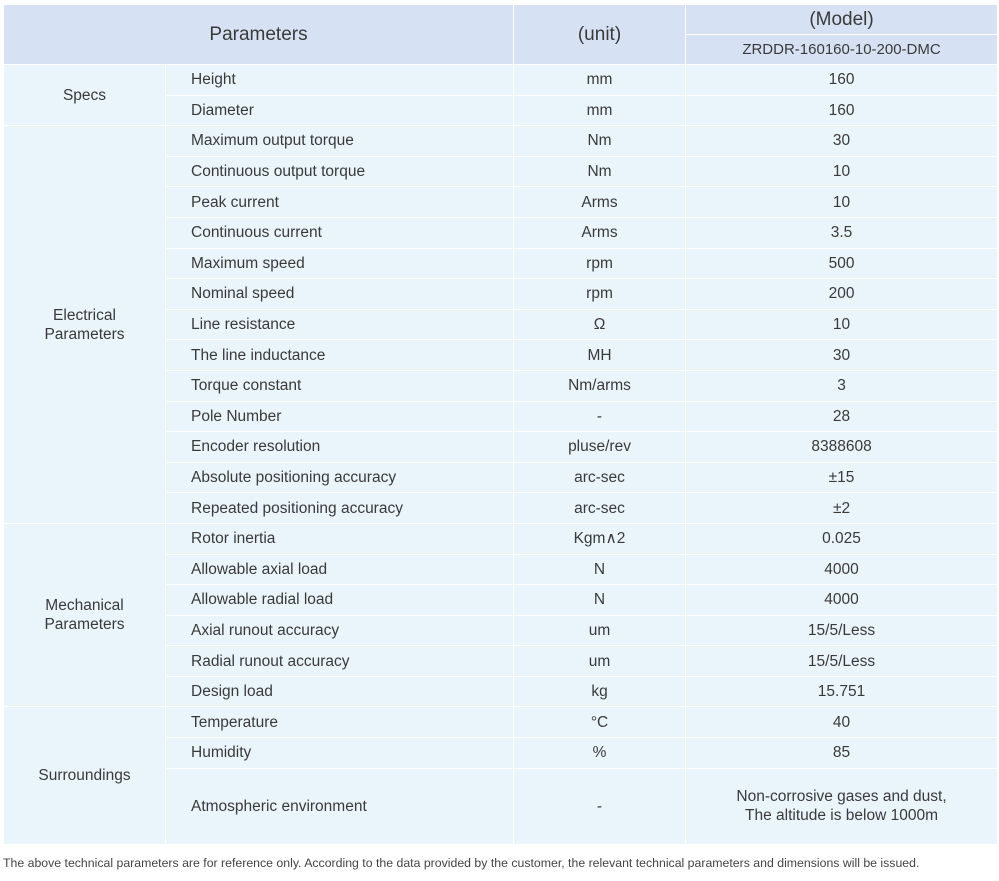 The image size is (999, 881). What do you see at coordinates (842, 508) in the screenshot?
I see `value-cell: ±2` at bounding box center [842, 508].